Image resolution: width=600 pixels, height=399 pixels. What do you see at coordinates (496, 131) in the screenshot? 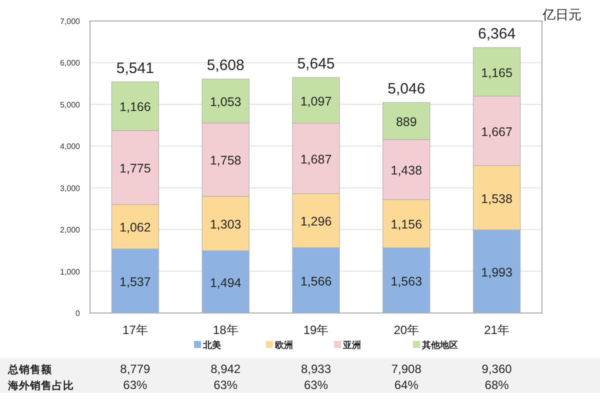
I see `data-label: 1,667` at bounding box center [496, 131].